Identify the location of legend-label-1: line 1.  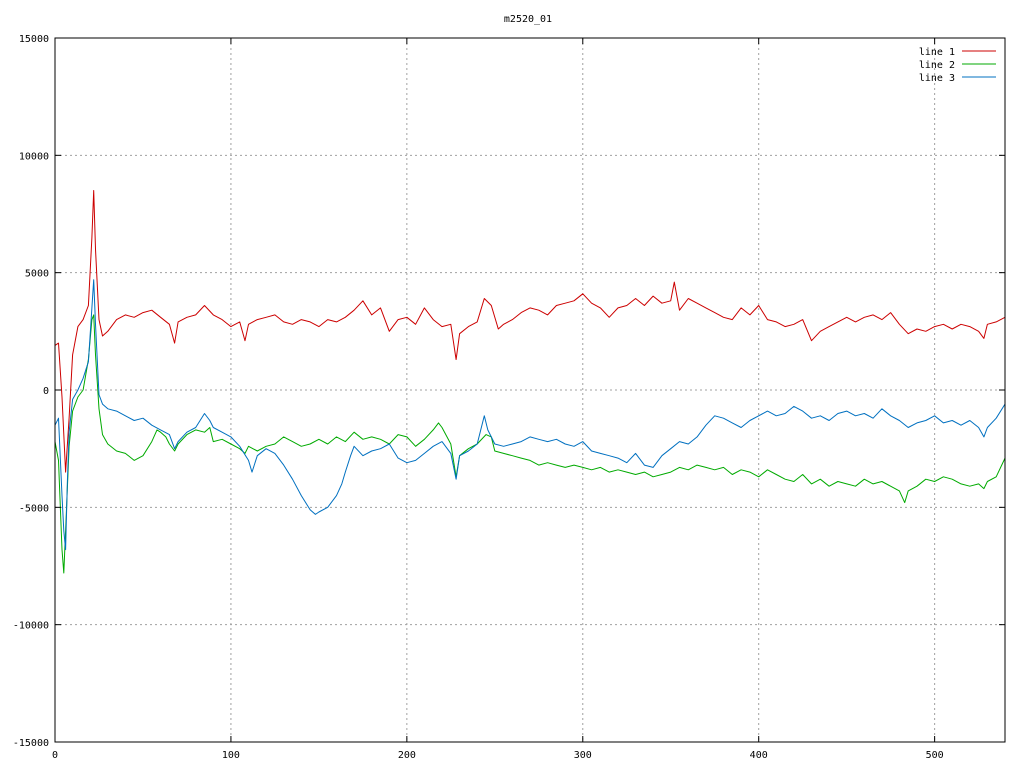
(937, 52).